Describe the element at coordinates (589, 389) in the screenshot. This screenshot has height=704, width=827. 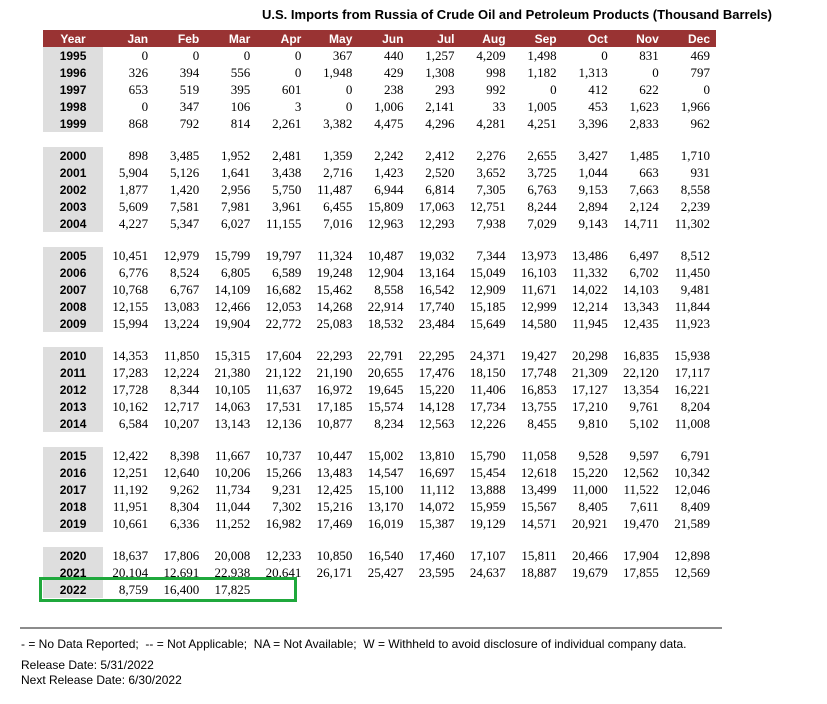
I see `data-cell: 17,127` at that location.